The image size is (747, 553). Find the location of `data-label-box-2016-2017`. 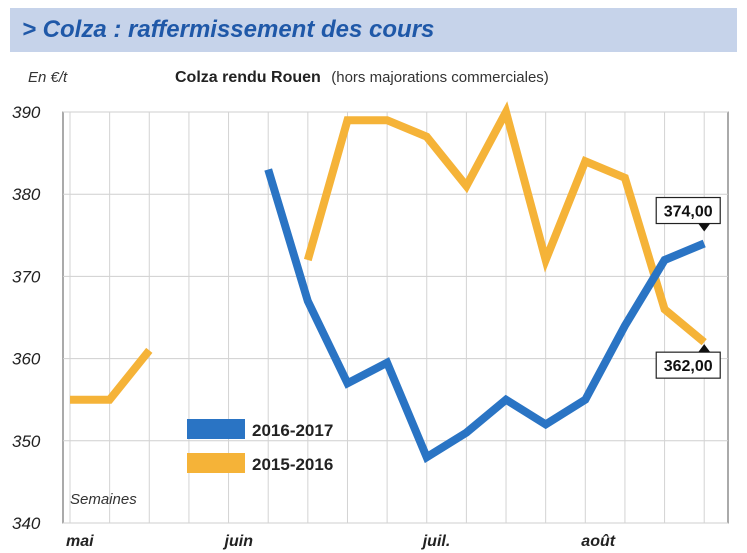

data-label-box-2016-2017 is located at coordinates (688, 210).